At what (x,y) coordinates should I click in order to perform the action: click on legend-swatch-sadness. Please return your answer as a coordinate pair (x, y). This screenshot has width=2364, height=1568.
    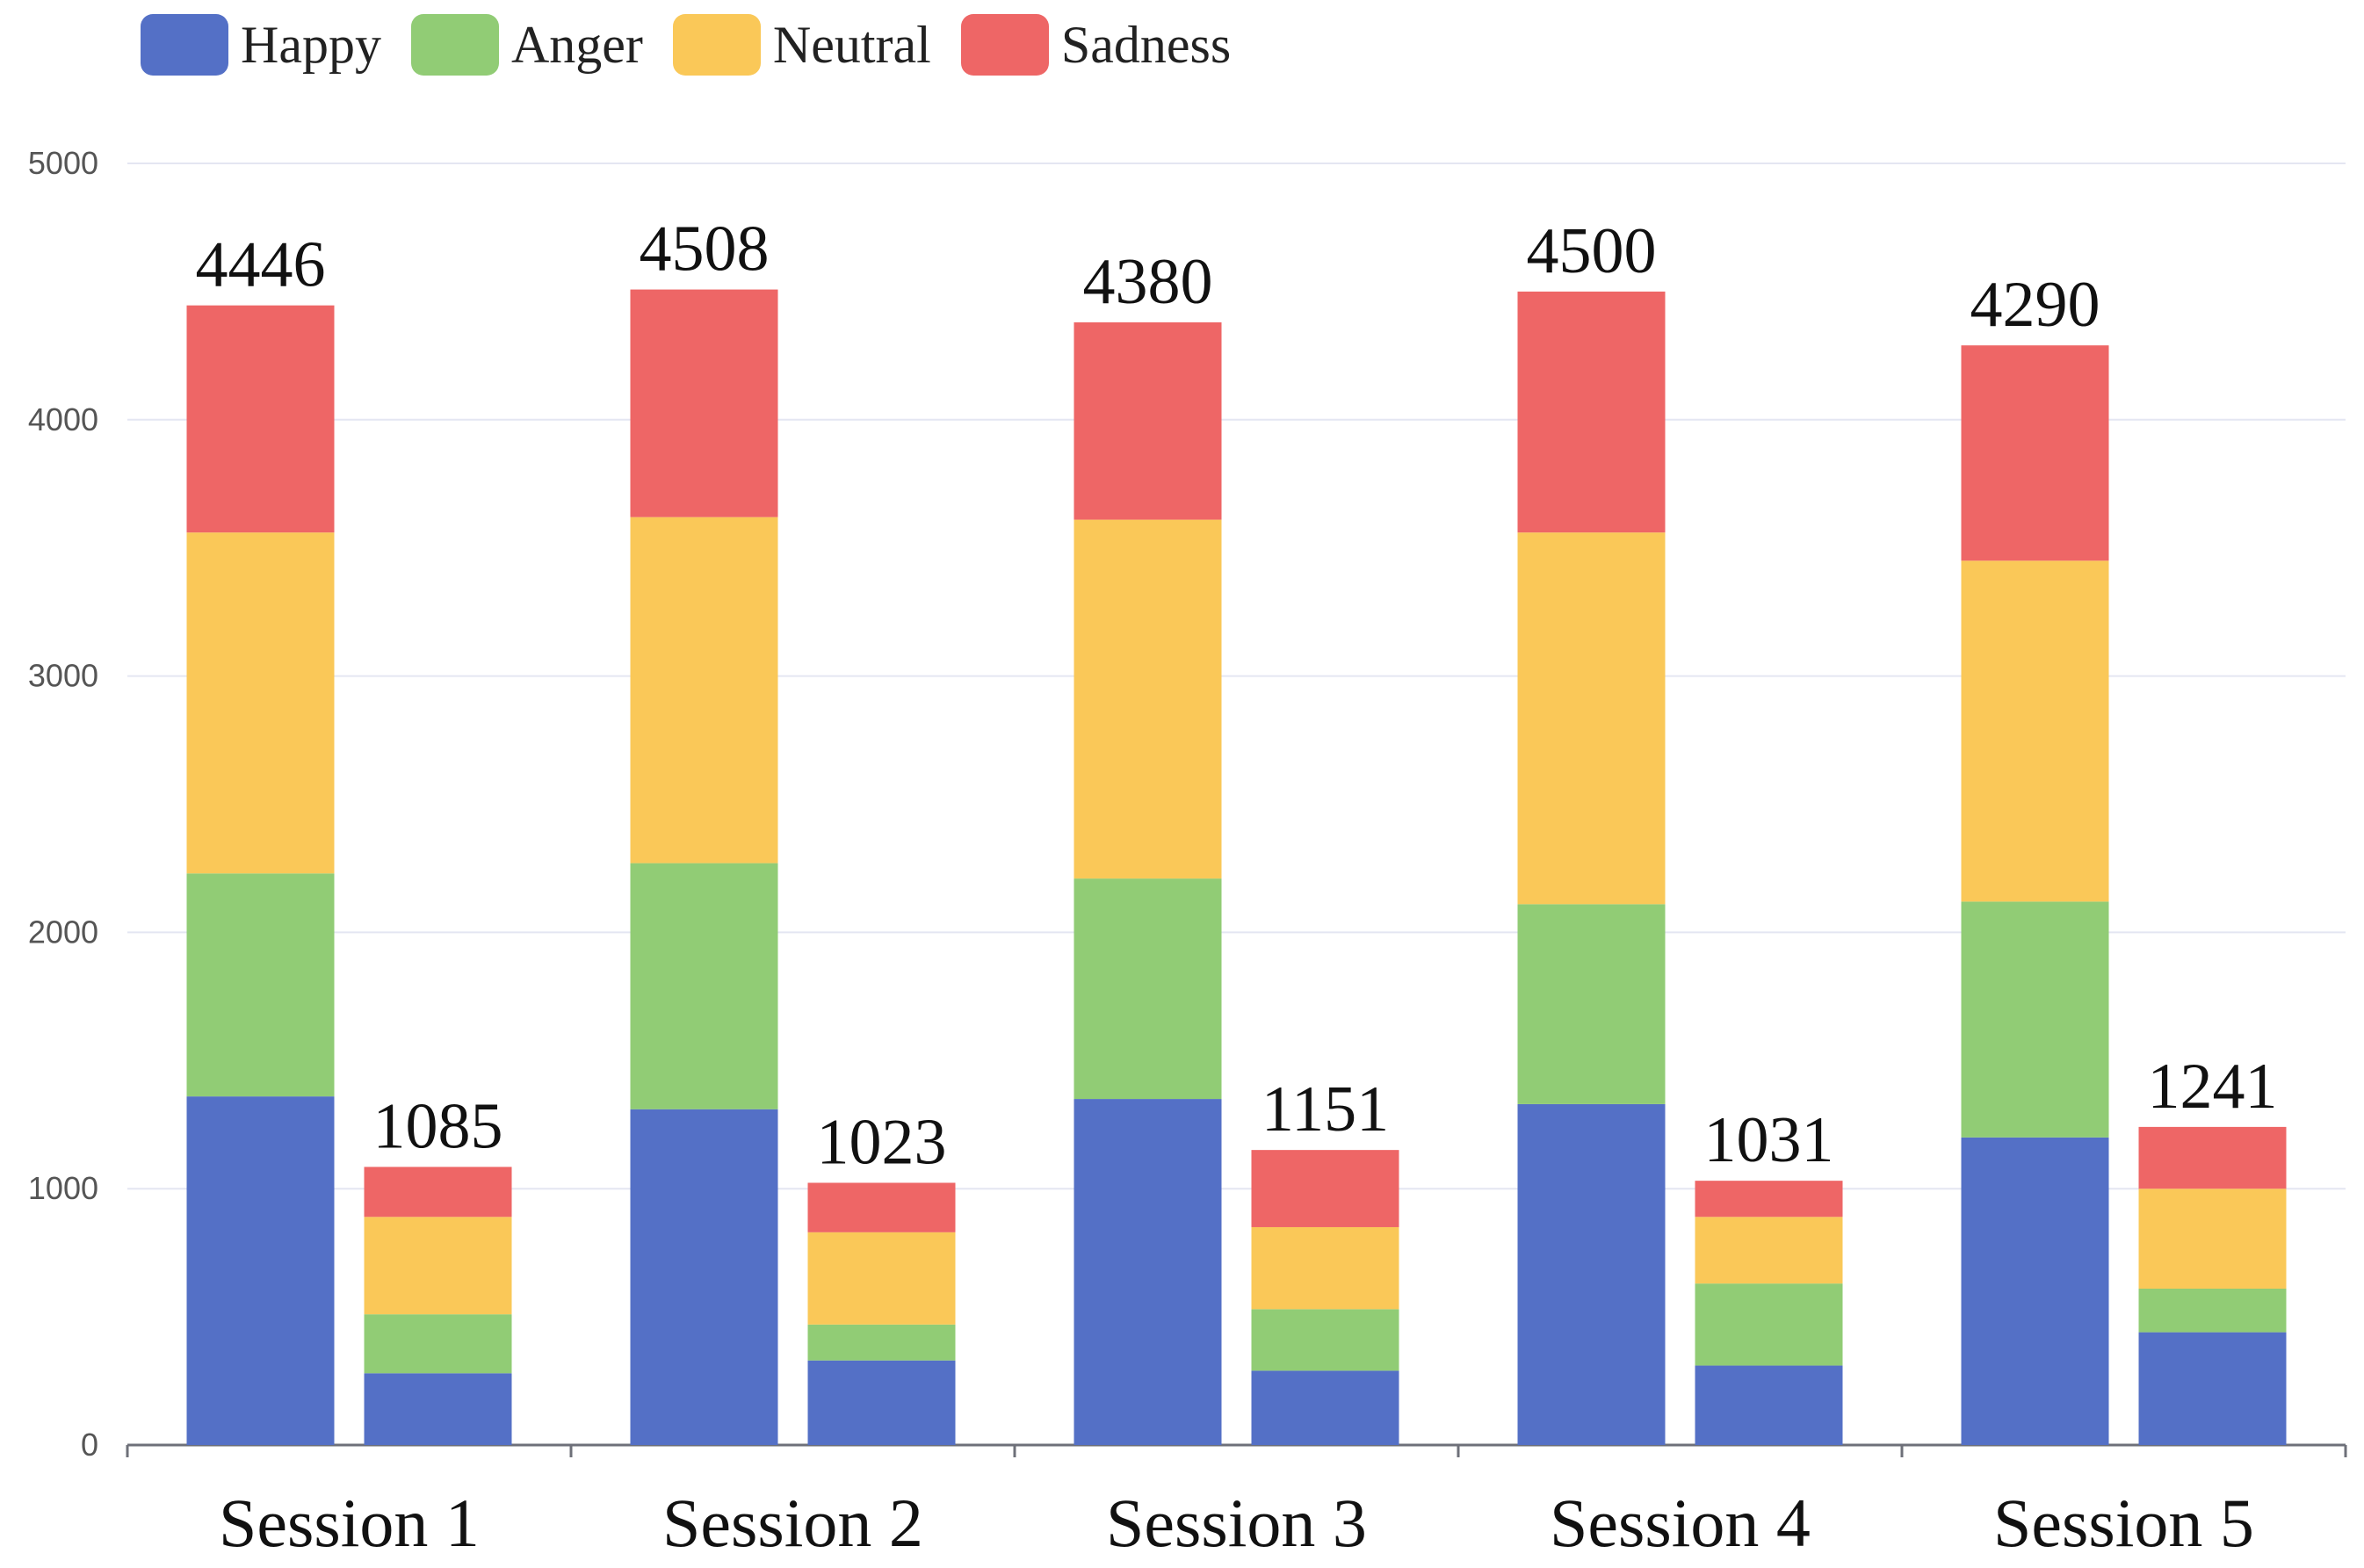
    Looking at the image, I should click on (1005, 45).